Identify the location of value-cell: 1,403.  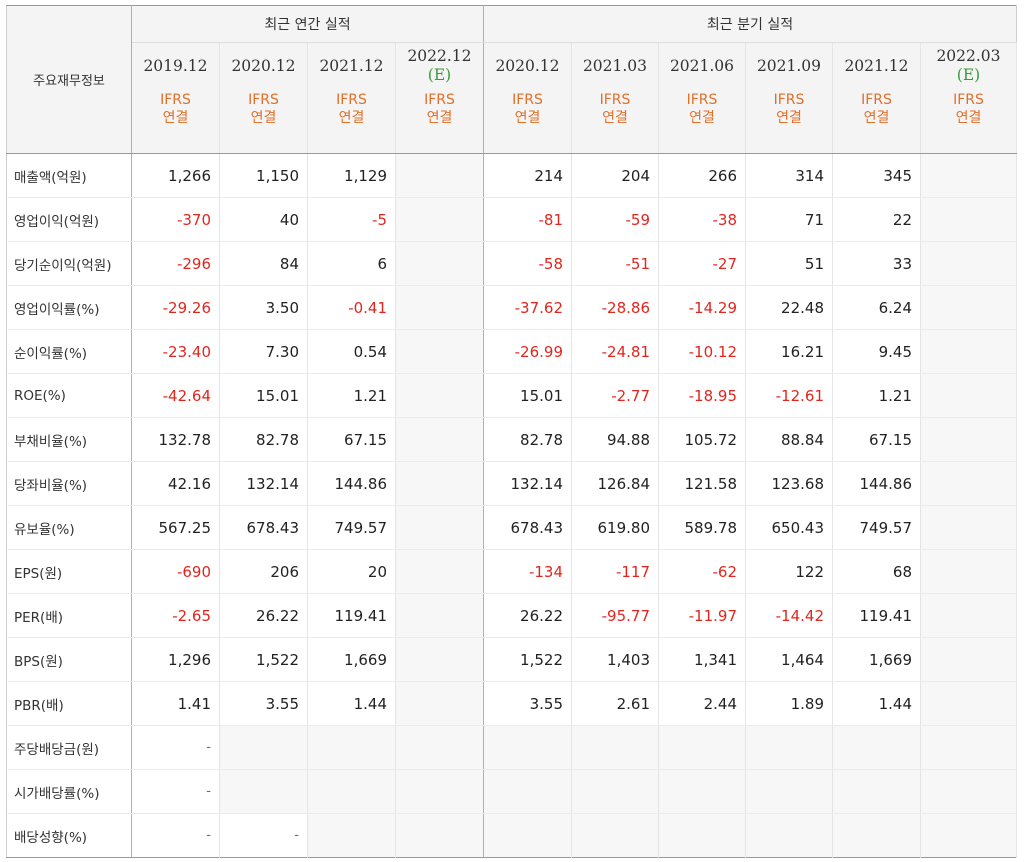
(615, 659).